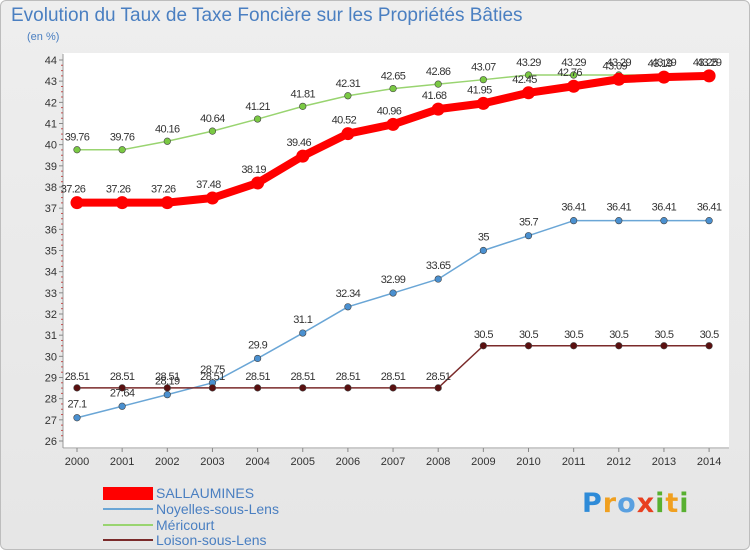  Describe the element at coordinates (574, 462) in the screenshot. I see `x-tick-label: 2011` at that location.